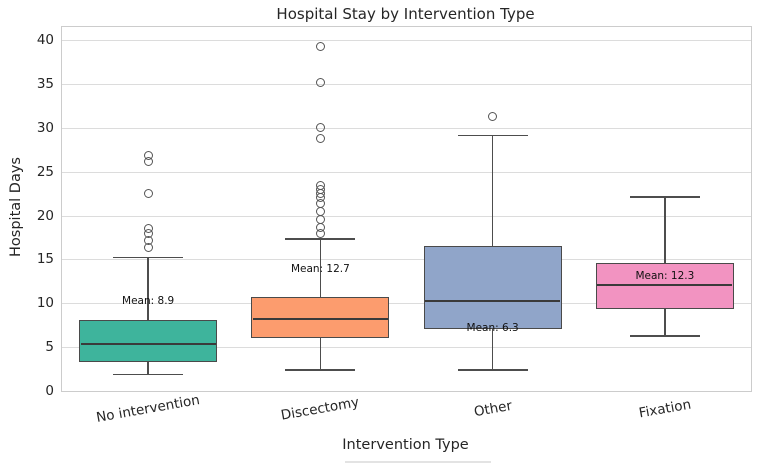  Describe the element at coordinates (405, 445) in the screenshot. I see `x-axis-label: Intervention Type` at that location.